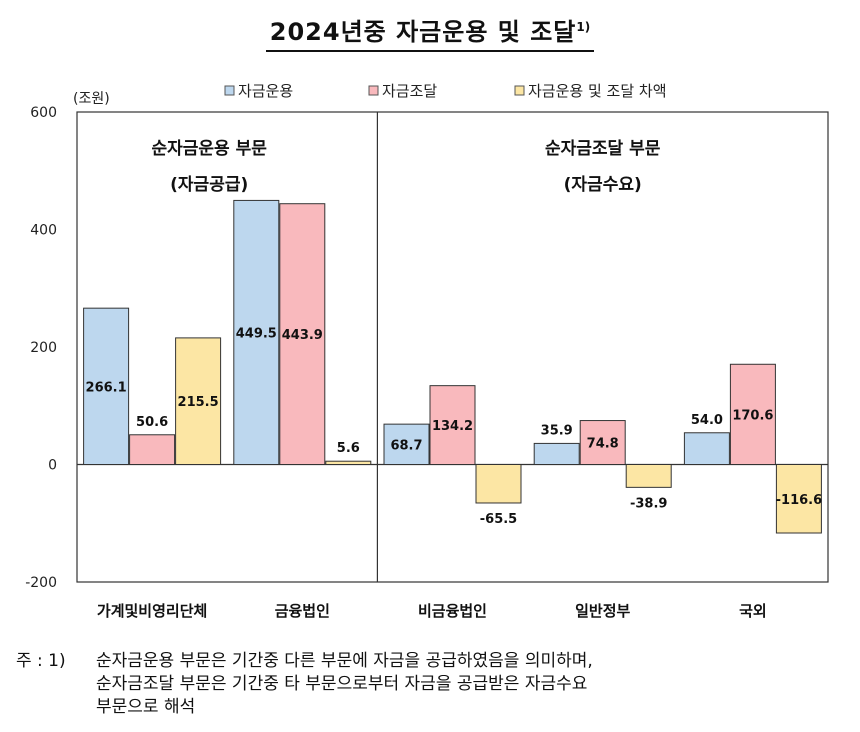  I want to click on data-label-2-0: 215.5, so click(198, 402).